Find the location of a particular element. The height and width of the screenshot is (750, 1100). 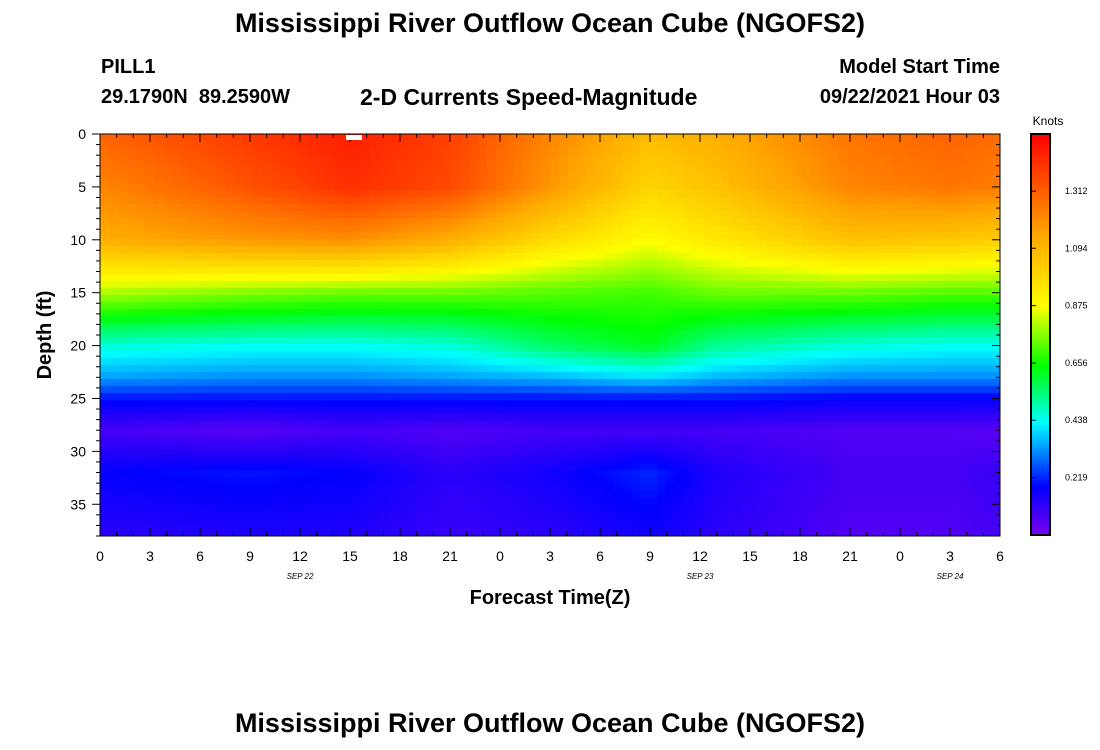

colorbar-tick-label: 0.219 is located at coordinates (1076, 478).